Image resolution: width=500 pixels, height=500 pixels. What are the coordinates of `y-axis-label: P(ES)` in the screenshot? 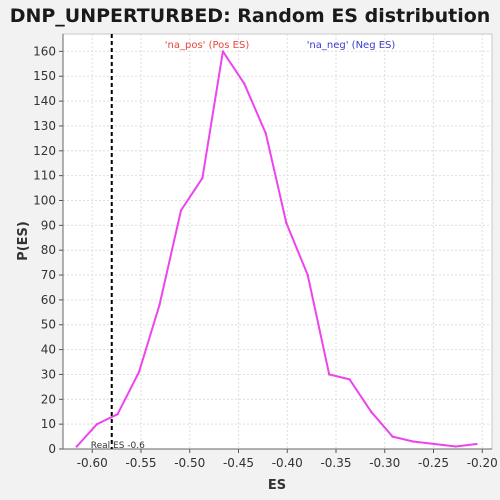 It's located at (23, 241).